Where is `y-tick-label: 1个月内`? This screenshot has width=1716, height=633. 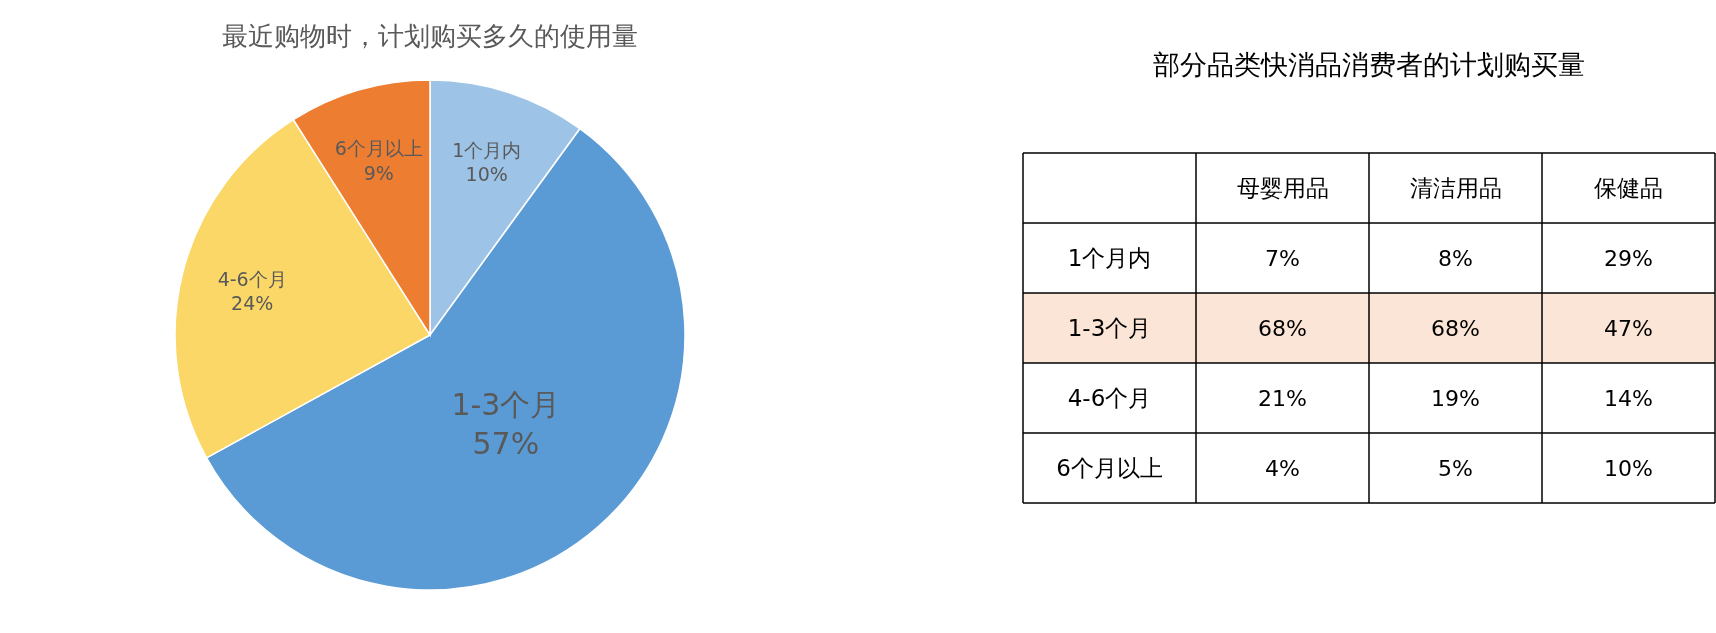 y-tick-label: 1个月内 is located at coordinates (1109, 258).